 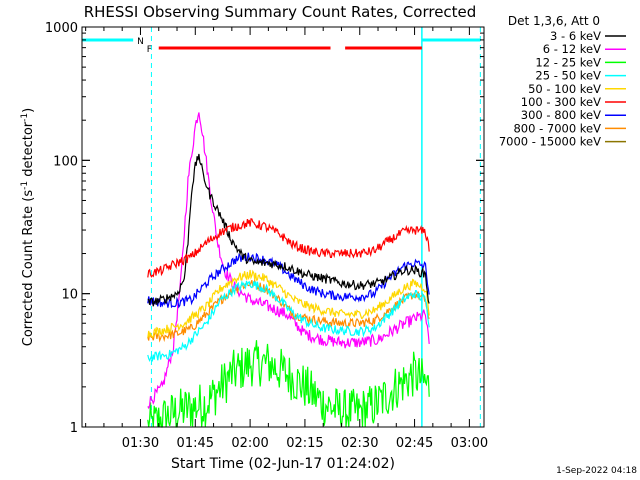 What do you see at coordinates (561, 115) in the screenshot?
I see `legend-label: 300 - 800 keV` at bounding box center [561, 115].